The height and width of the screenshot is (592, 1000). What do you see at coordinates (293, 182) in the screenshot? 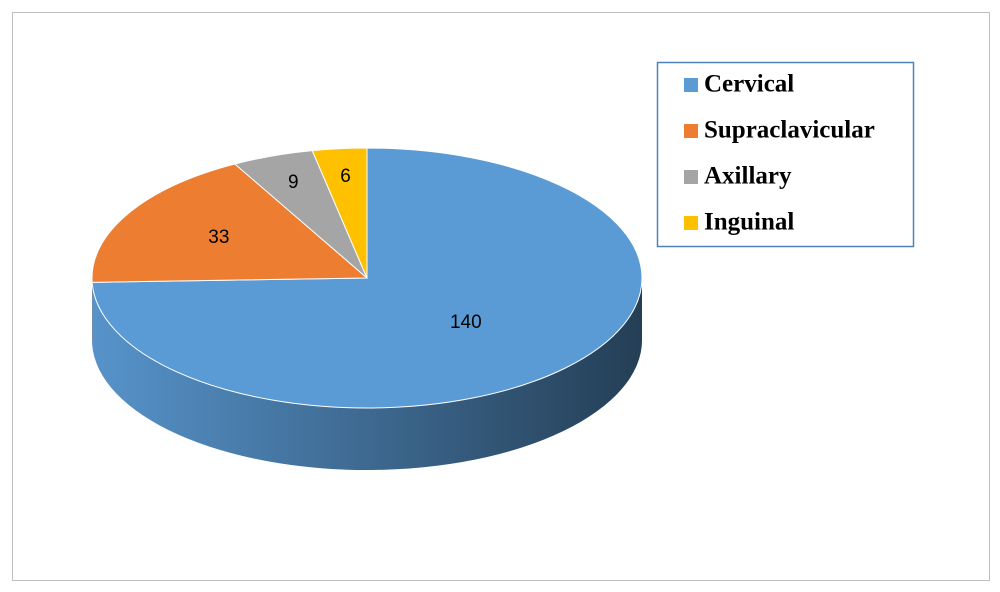
I see `data-label: 9` at bounding box center [293, 182].